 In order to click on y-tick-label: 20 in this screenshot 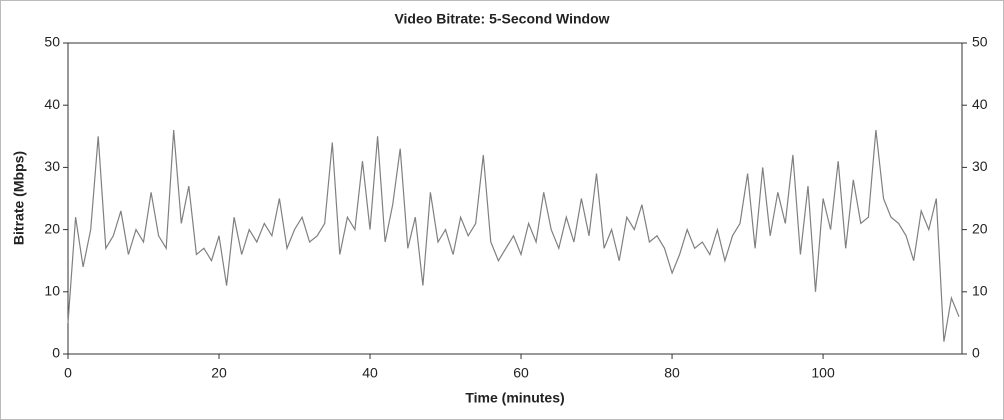, I will do `click(52, 228)`.